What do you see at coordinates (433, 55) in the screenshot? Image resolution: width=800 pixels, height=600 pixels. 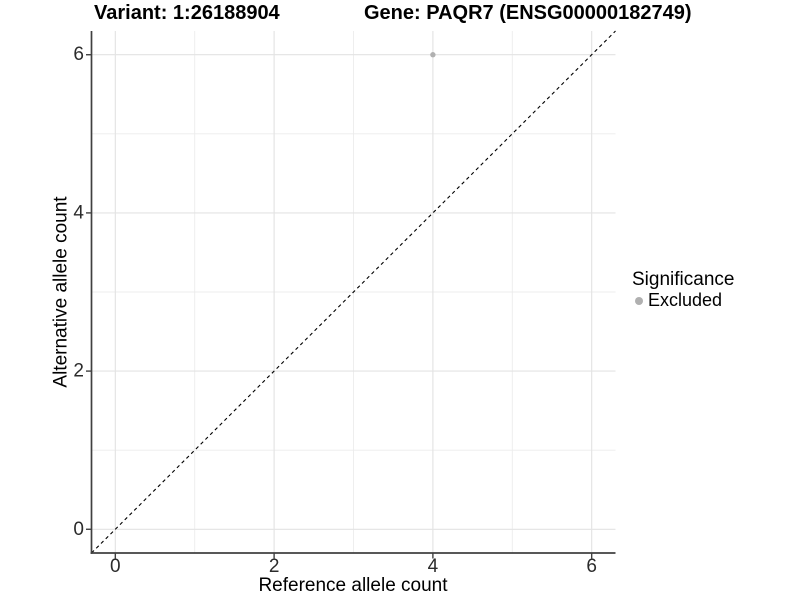 I see `data-point` at bounding box center [433, 55].